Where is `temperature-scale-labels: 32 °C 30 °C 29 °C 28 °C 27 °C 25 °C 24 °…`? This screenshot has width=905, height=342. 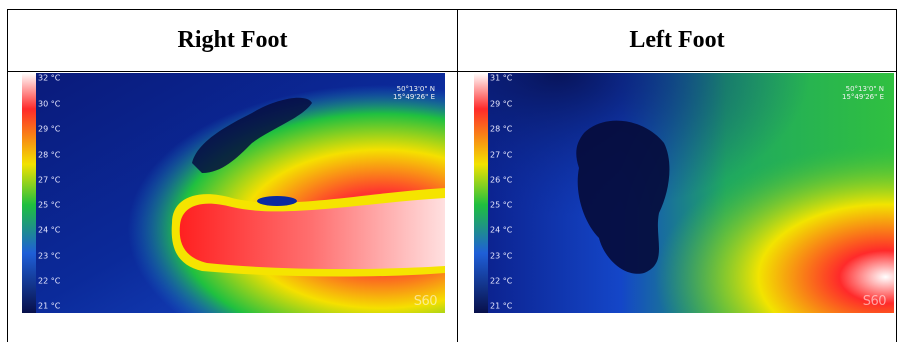 temperature-scale-labels: 32 °C 30 °C 29 °C 28 °C 27 °C 25 °C 24 °… is located at coordinates (51, 193).